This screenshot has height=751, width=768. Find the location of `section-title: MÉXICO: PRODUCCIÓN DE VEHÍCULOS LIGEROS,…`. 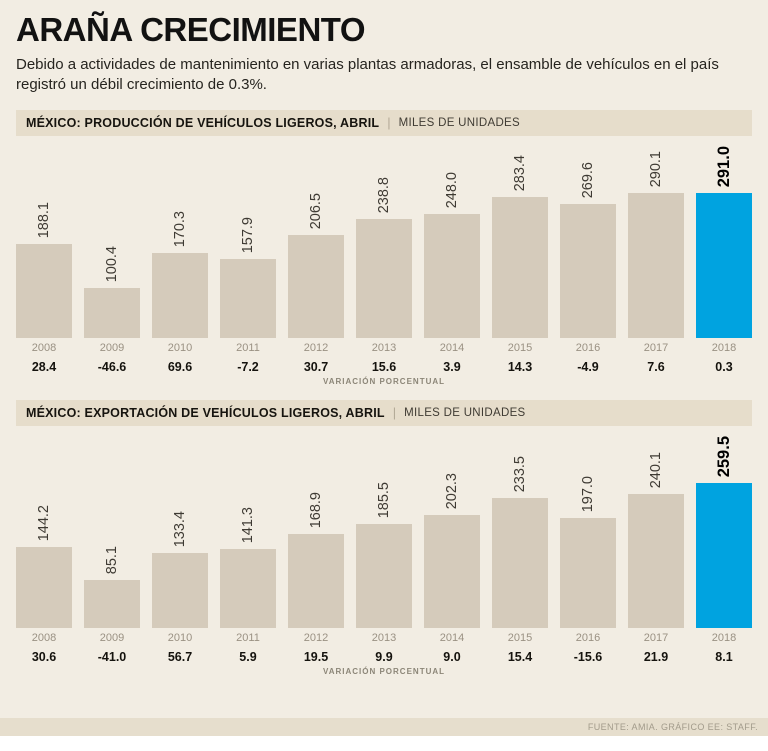

section-title: MÉXICO: PRODUCCIÓN DE VEHÍCULOS LIGEROS,… is located at coordinates (203, 122).